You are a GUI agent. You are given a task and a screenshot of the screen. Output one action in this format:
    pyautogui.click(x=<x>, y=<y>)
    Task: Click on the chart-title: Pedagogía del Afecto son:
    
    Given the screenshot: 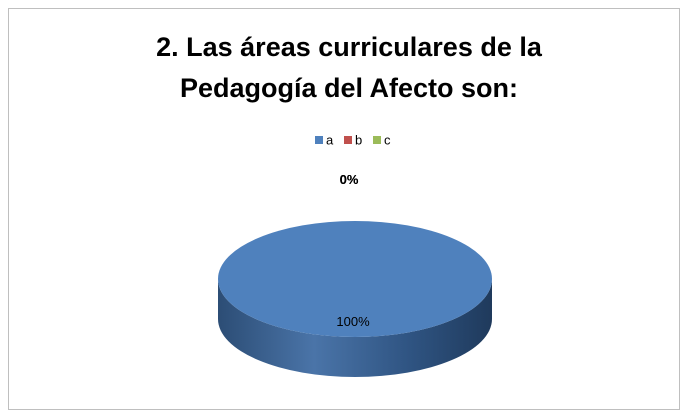 What is the action you would take?
    pyautogui.click(x=349, y=88)
    